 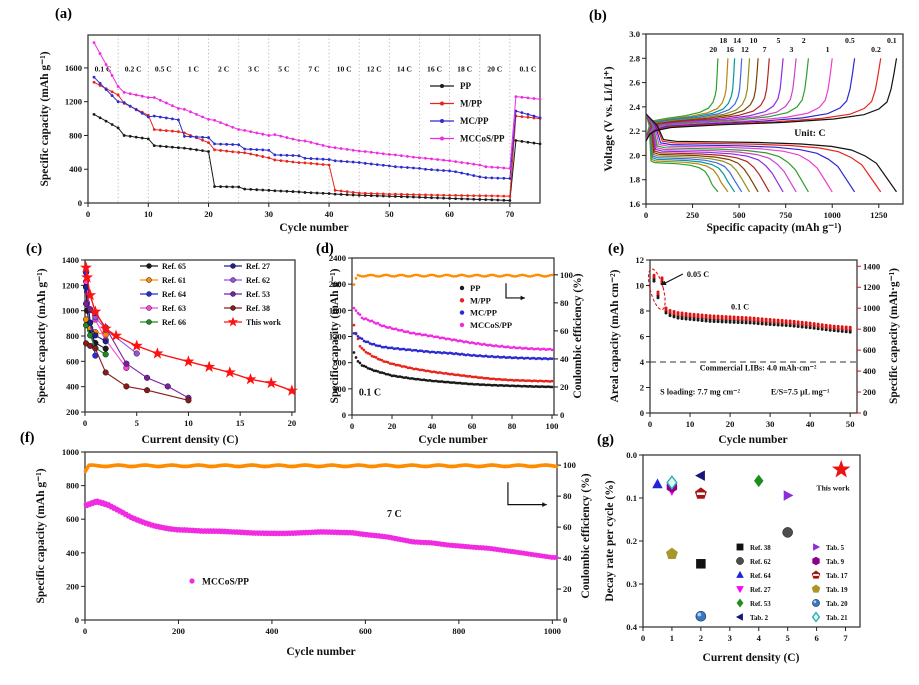 What do you see at coordinates (453, 370) in the screenshot?
I see `series-PP` at bounding box center [453, 370].